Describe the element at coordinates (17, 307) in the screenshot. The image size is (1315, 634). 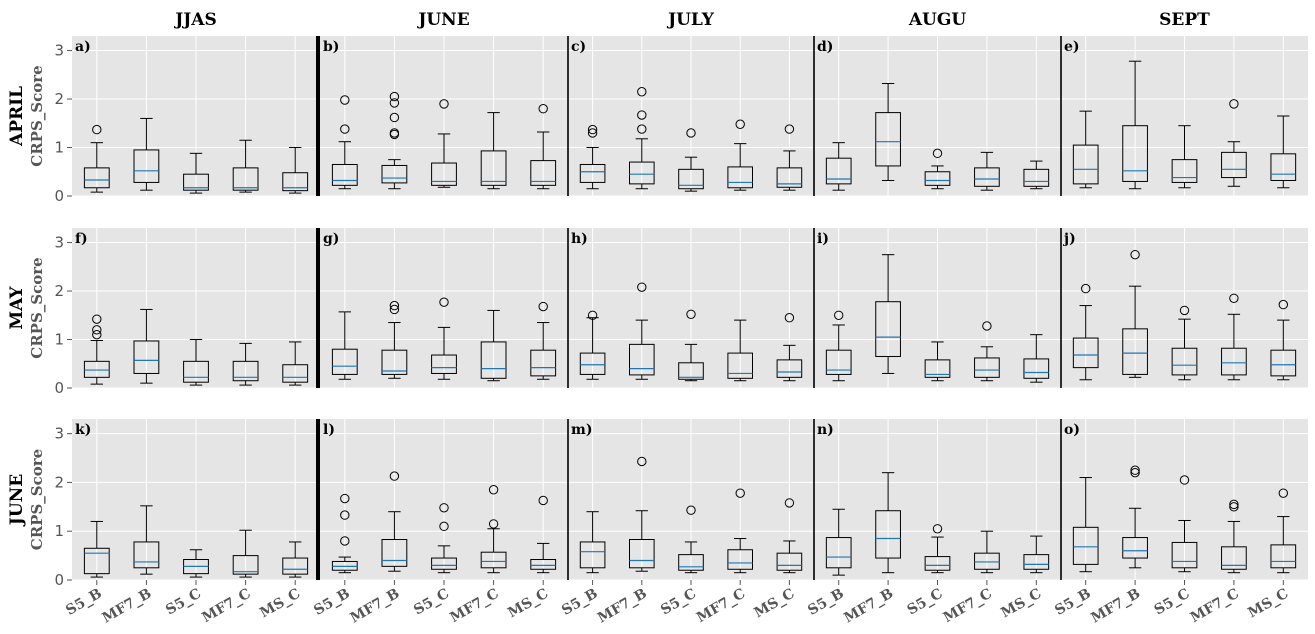
I see `row-title: MAY` at that location.